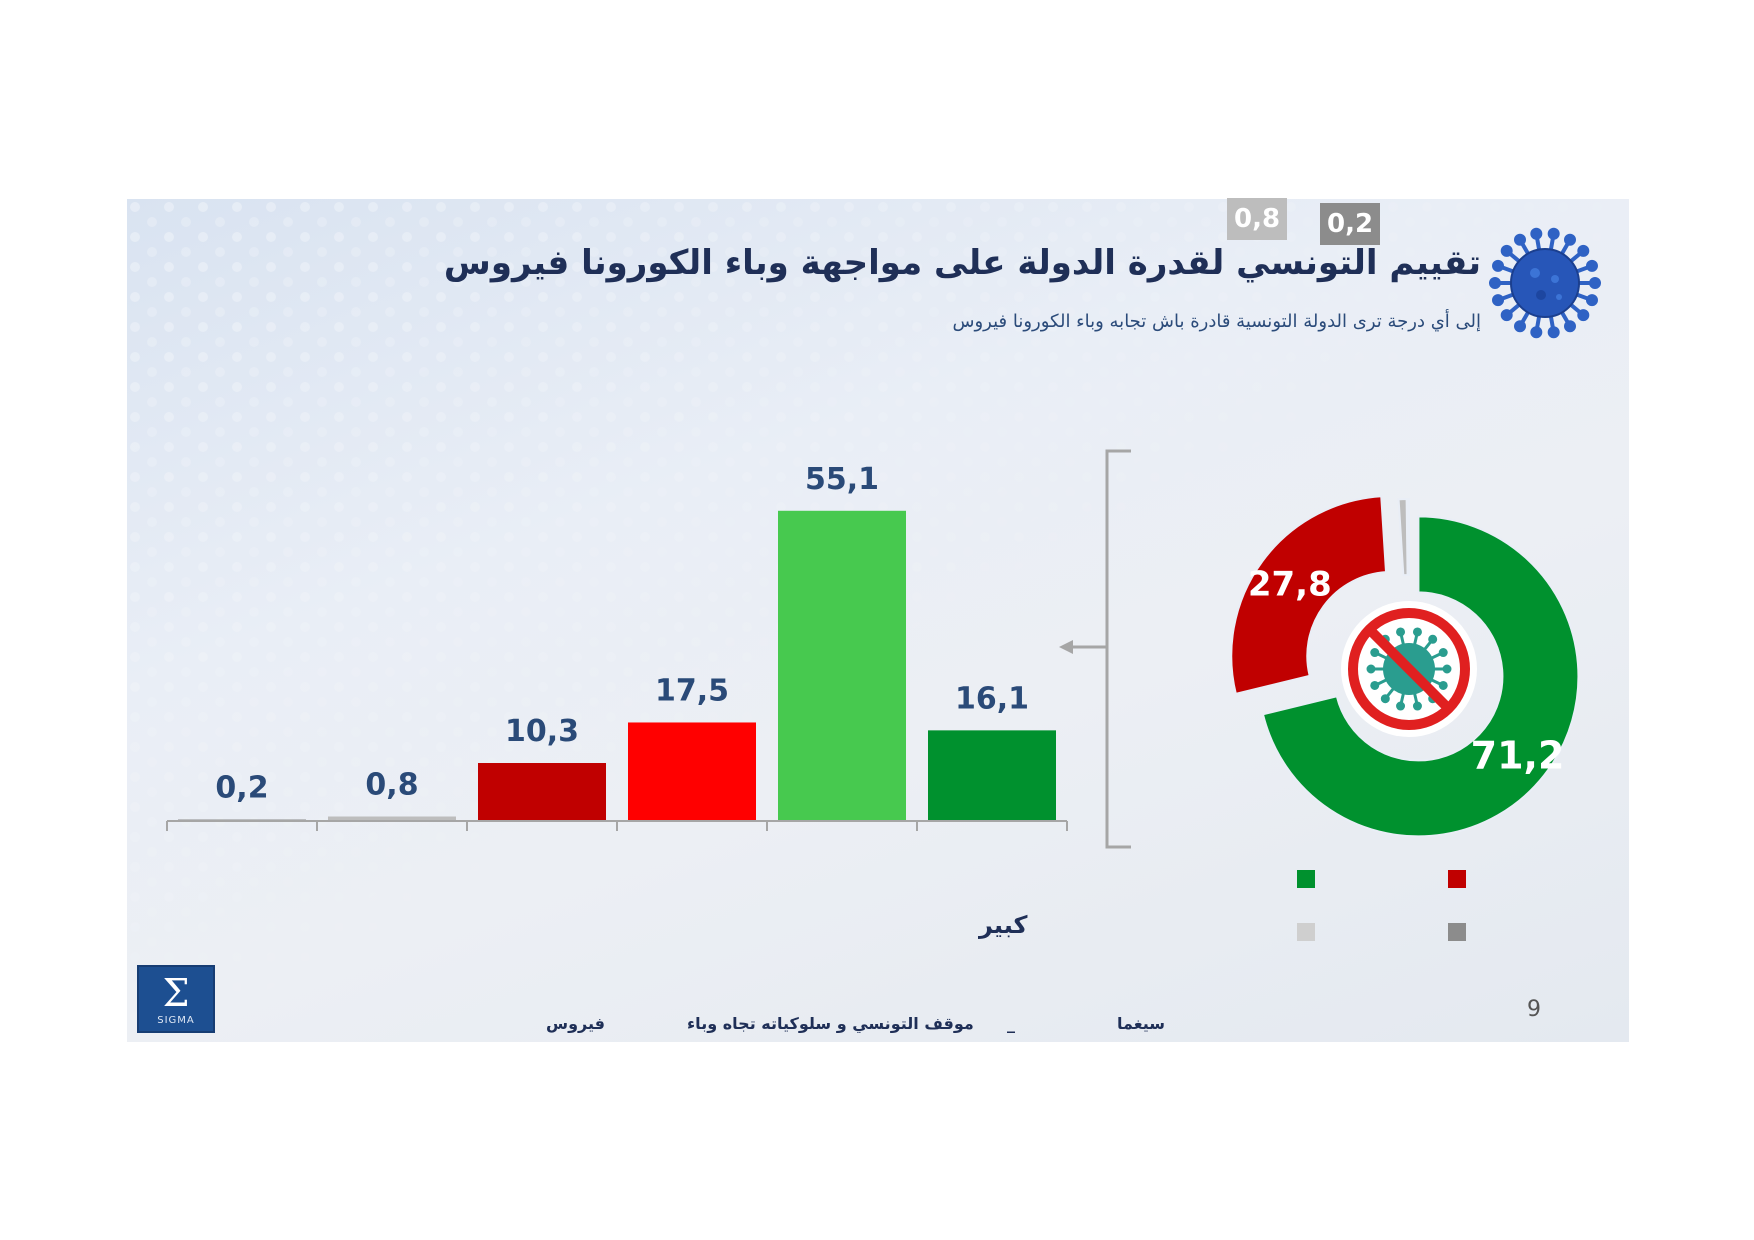 The width and height of the screenshot is (1754, 1240). Describe the element at coordinates (842, 479) in the screenshot. I see `bar-value-label: 55,1` at that location.